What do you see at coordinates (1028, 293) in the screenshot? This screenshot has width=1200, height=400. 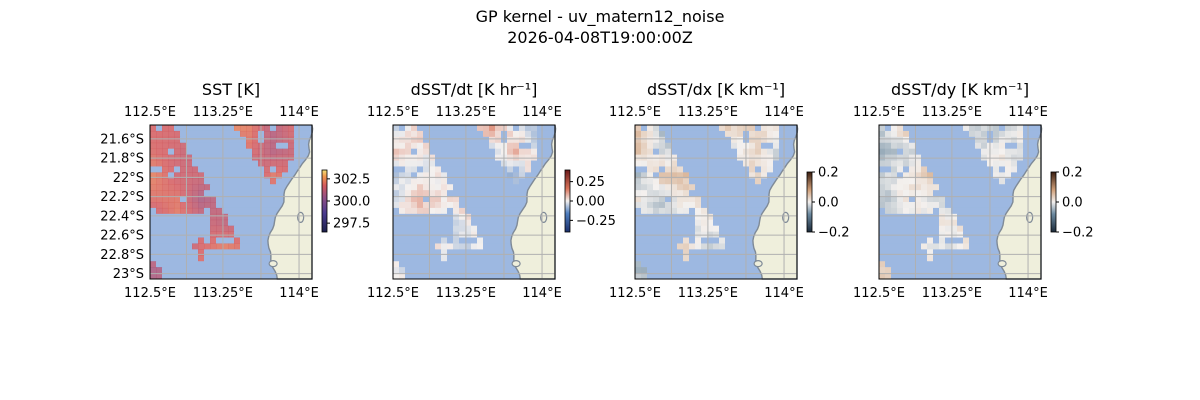 I see `x-tick-label-bottom: 114°E` at bounding box center [1028, 293].